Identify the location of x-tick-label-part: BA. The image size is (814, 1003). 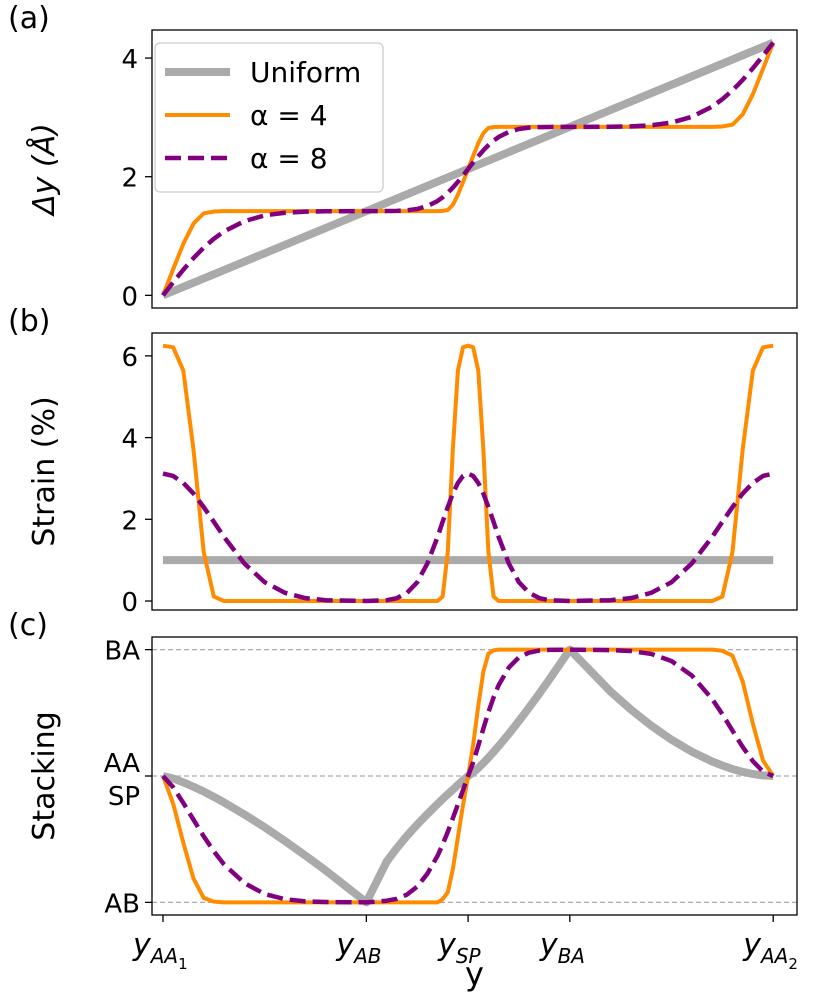
(571, 956).